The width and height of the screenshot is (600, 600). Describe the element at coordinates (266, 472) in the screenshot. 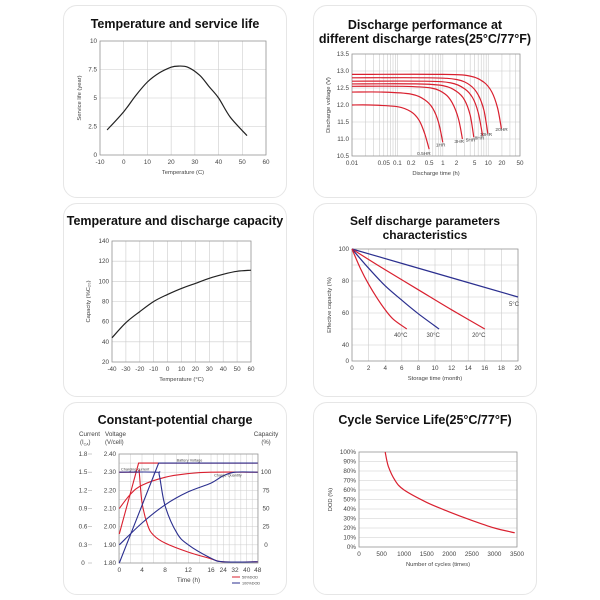

I see `capacity-tick-label: 100` at that location.